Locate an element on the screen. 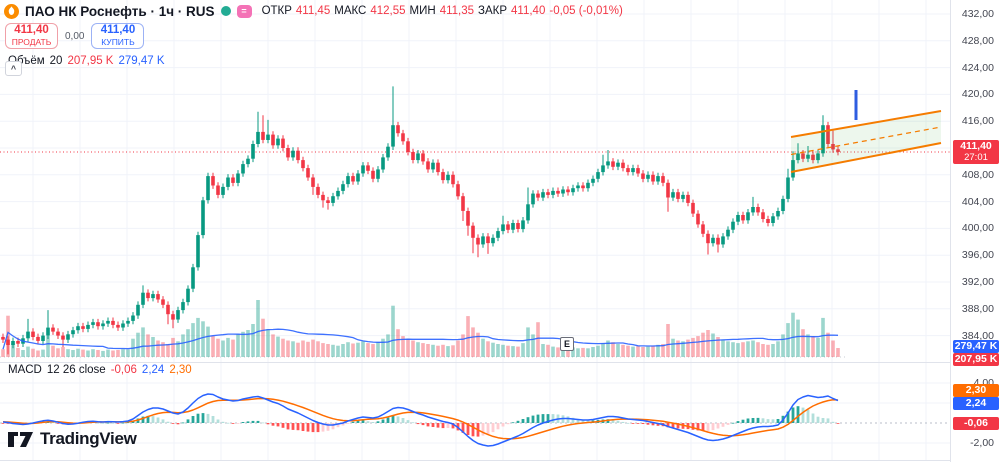  earnings-marker: E is located at coordinates (567, 344).